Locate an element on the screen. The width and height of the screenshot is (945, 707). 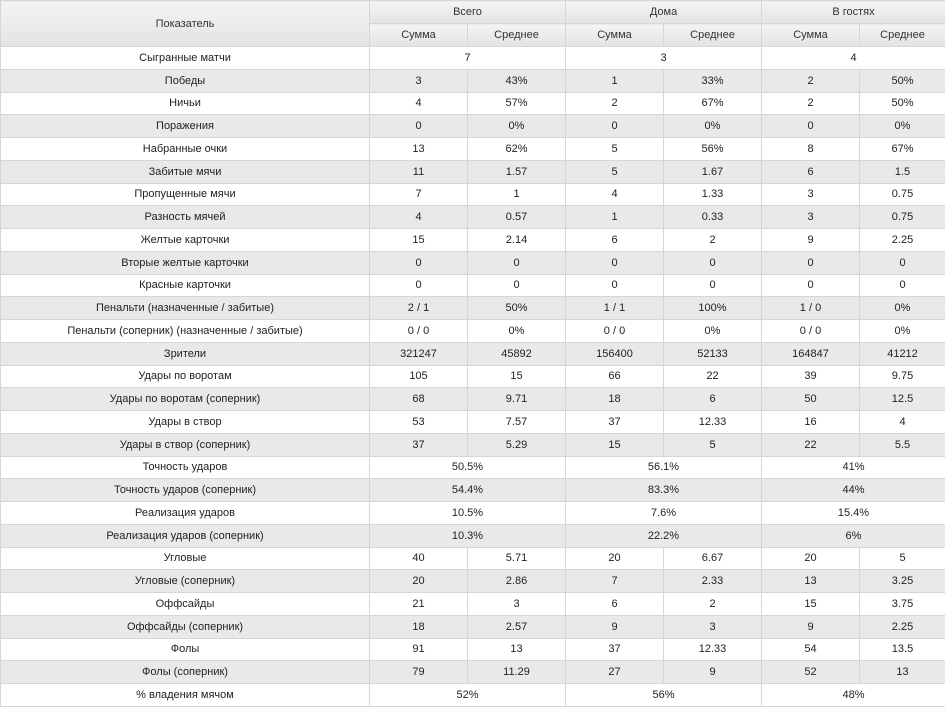
table-row: Точность ударов 50.5% 56.1% 41% is located at coordinates (472, 467).